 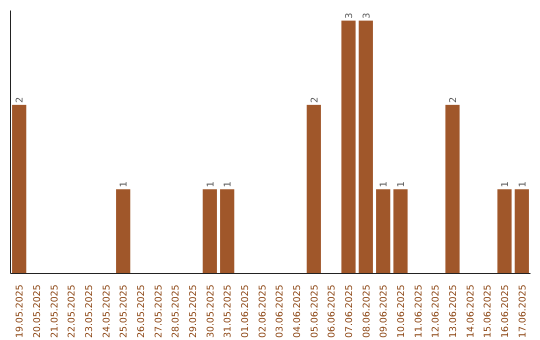 I want to click on x-tick-label: 28.05.2025, so click(x=176, y=311).